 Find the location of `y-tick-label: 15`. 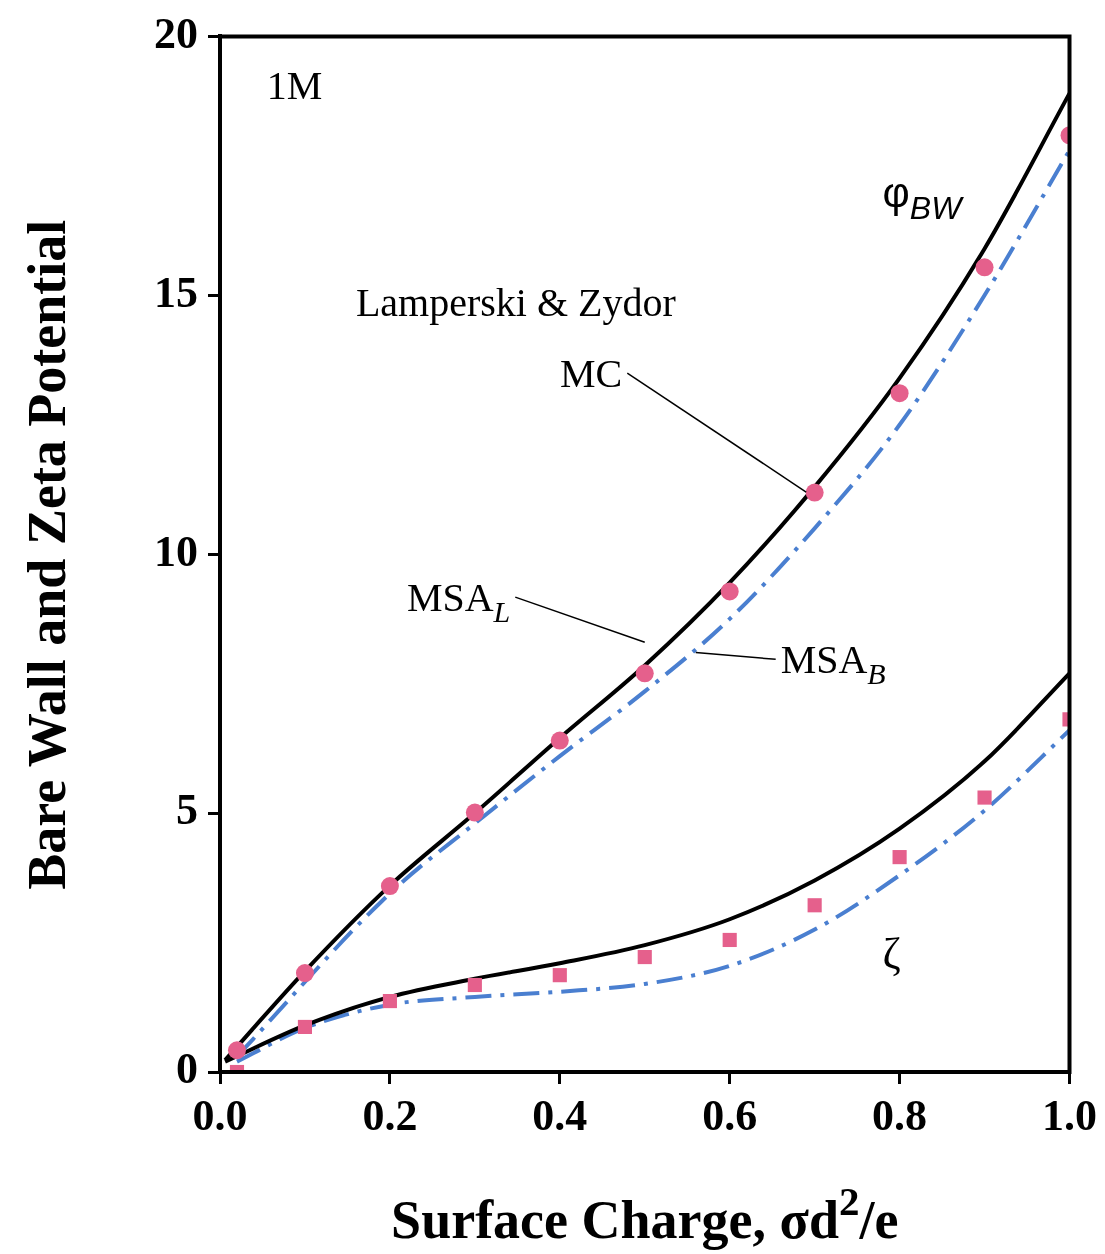

y-tick-label: 15 is located at coordinates (176, 292).